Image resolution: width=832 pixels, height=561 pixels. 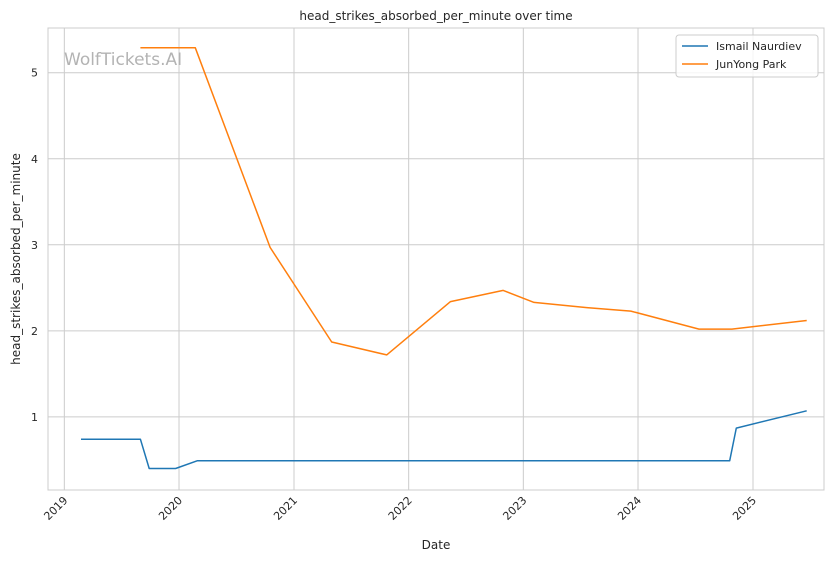 What do you see at coordinates (123, 60) in the screenshot?
I see `watermark: WolfTickets.AI` at bounding box center [123, 60].